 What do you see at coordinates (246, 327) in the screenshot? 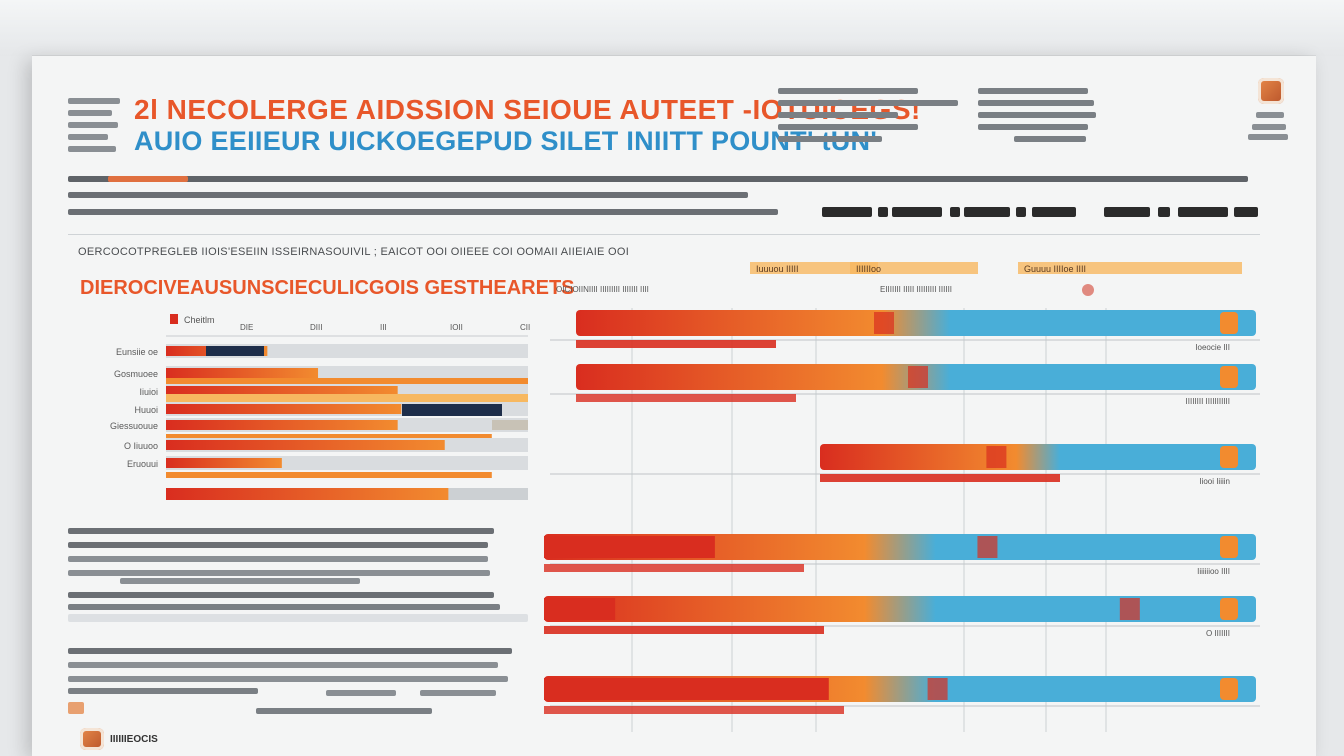
I see `axis-tick-label: DIE` at bounding box center [246, 327].